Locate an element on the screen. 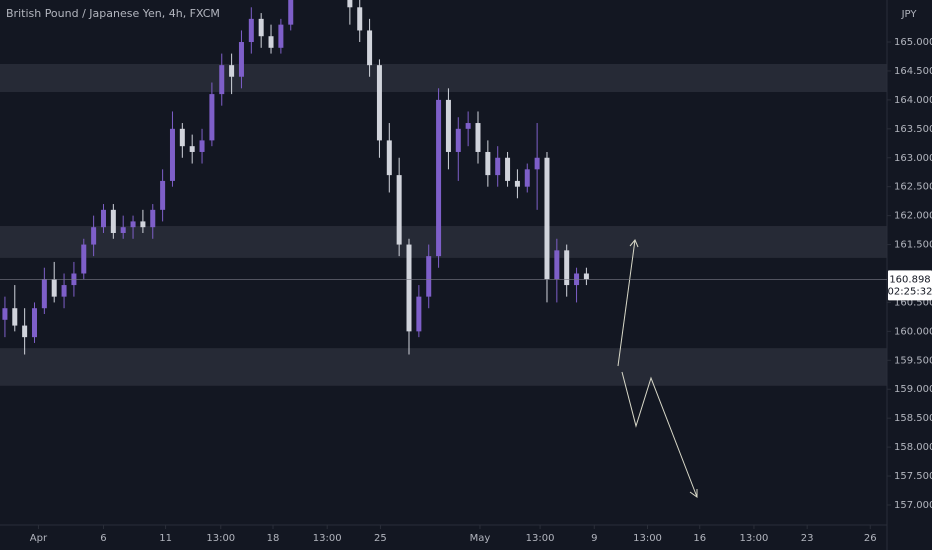 This screenshot has width=932, height=550. y-tick-label: 158.000 is located at coordinates (913, 447).